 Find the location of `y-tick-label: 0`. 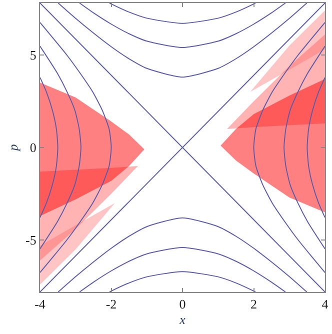

y-tick-label: 0 is located at coordinates (33, 148).